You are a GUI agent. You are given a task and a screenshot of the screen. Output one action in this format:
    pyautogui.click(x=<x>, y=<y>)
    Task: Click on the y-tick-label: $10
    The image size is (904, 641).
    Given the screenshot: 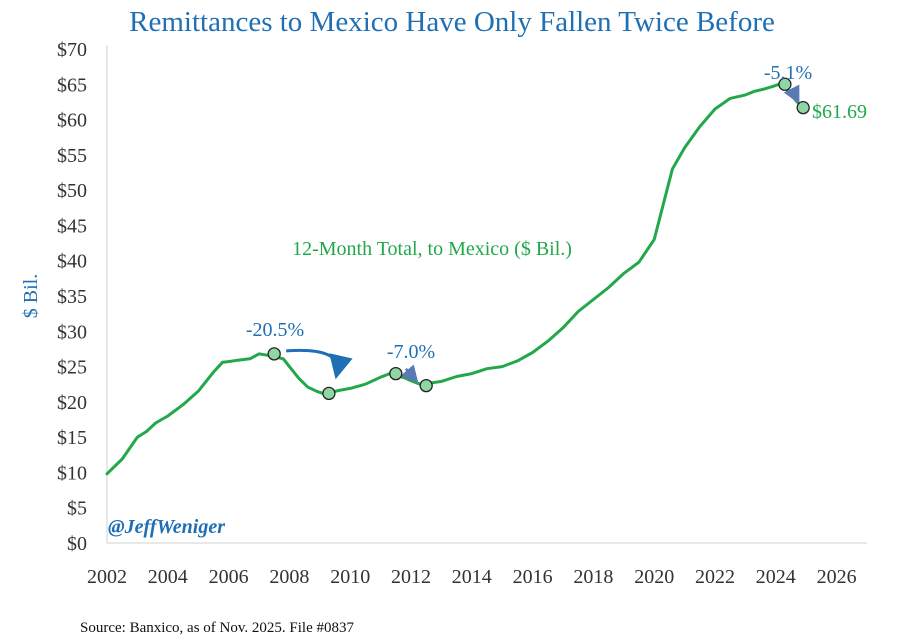 What is the action you would take?
    pyautogui.click(x=72, y=473)
    